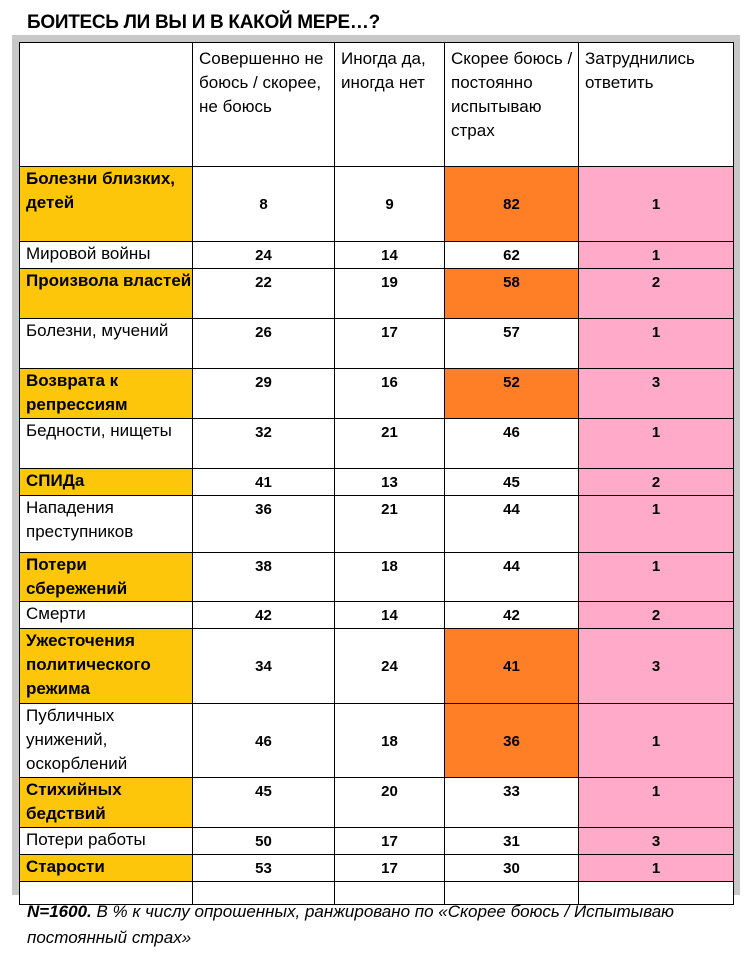 This screenshot has width=753, height=955. I want to click on row-label: Возврата к репрессиям, so click(106, 393).